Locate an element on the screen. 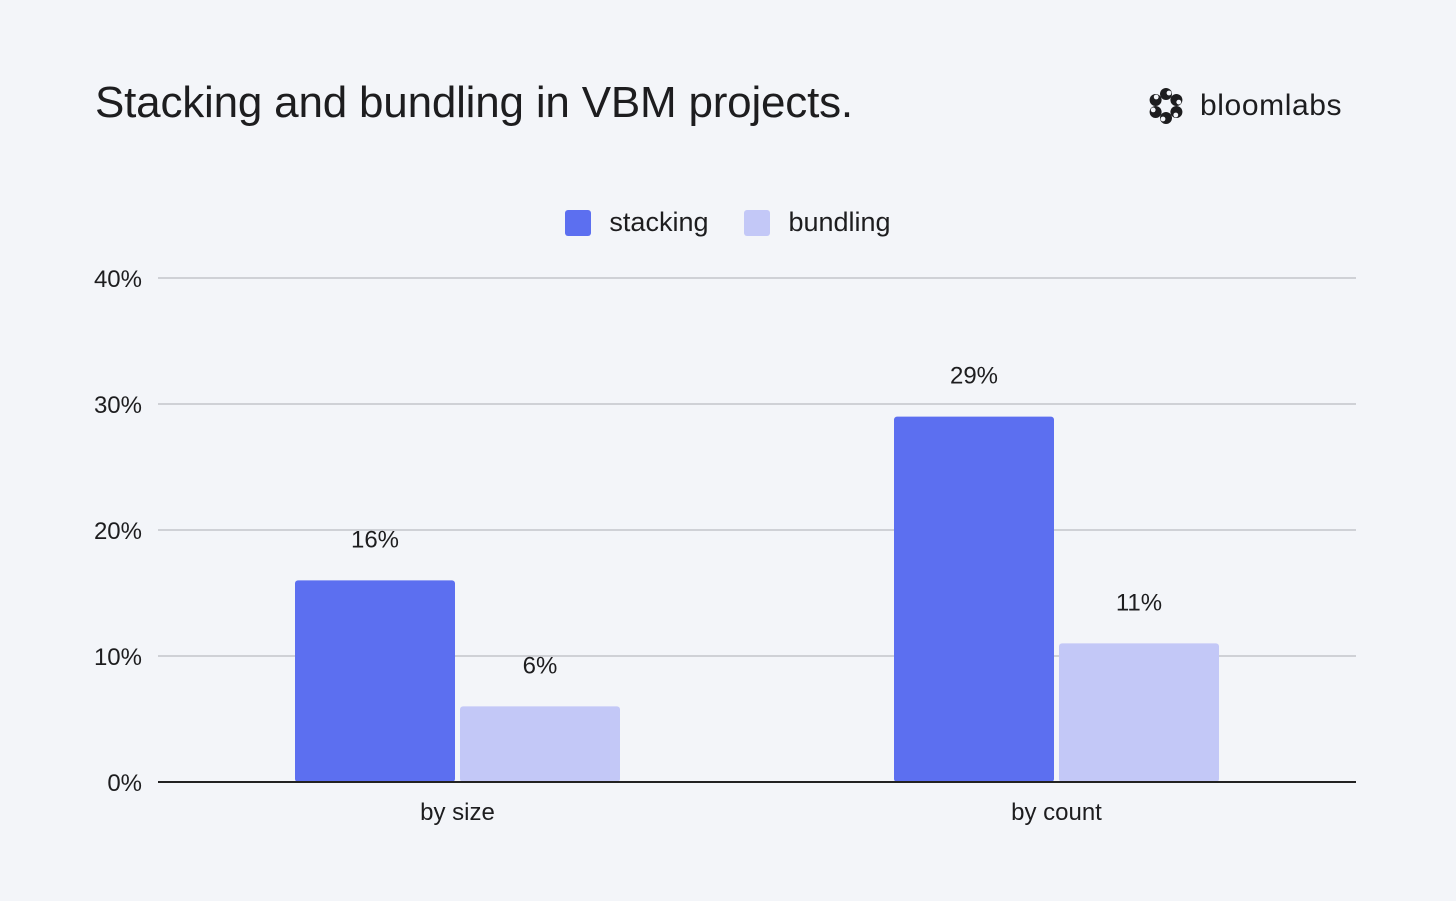 The height and width of the screenshot is (901, 1456). data-label: 6% is located at coordinates (540, 665).